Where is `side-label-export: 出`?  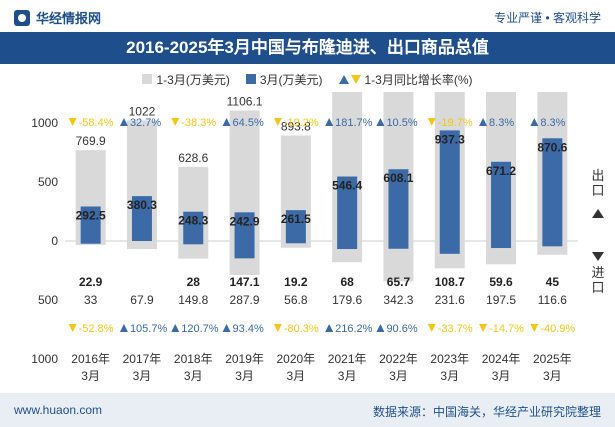 side-label-export: 出 is located at coordinates (597, 175).